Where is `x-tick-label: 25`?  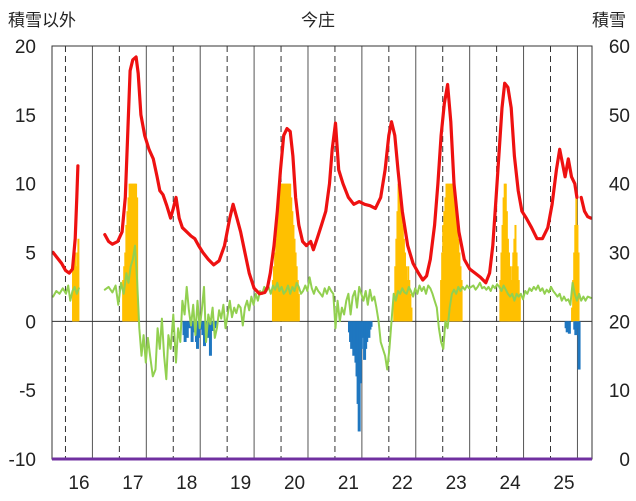 x-tick-label: 25 is located at coordinates (563, 483).